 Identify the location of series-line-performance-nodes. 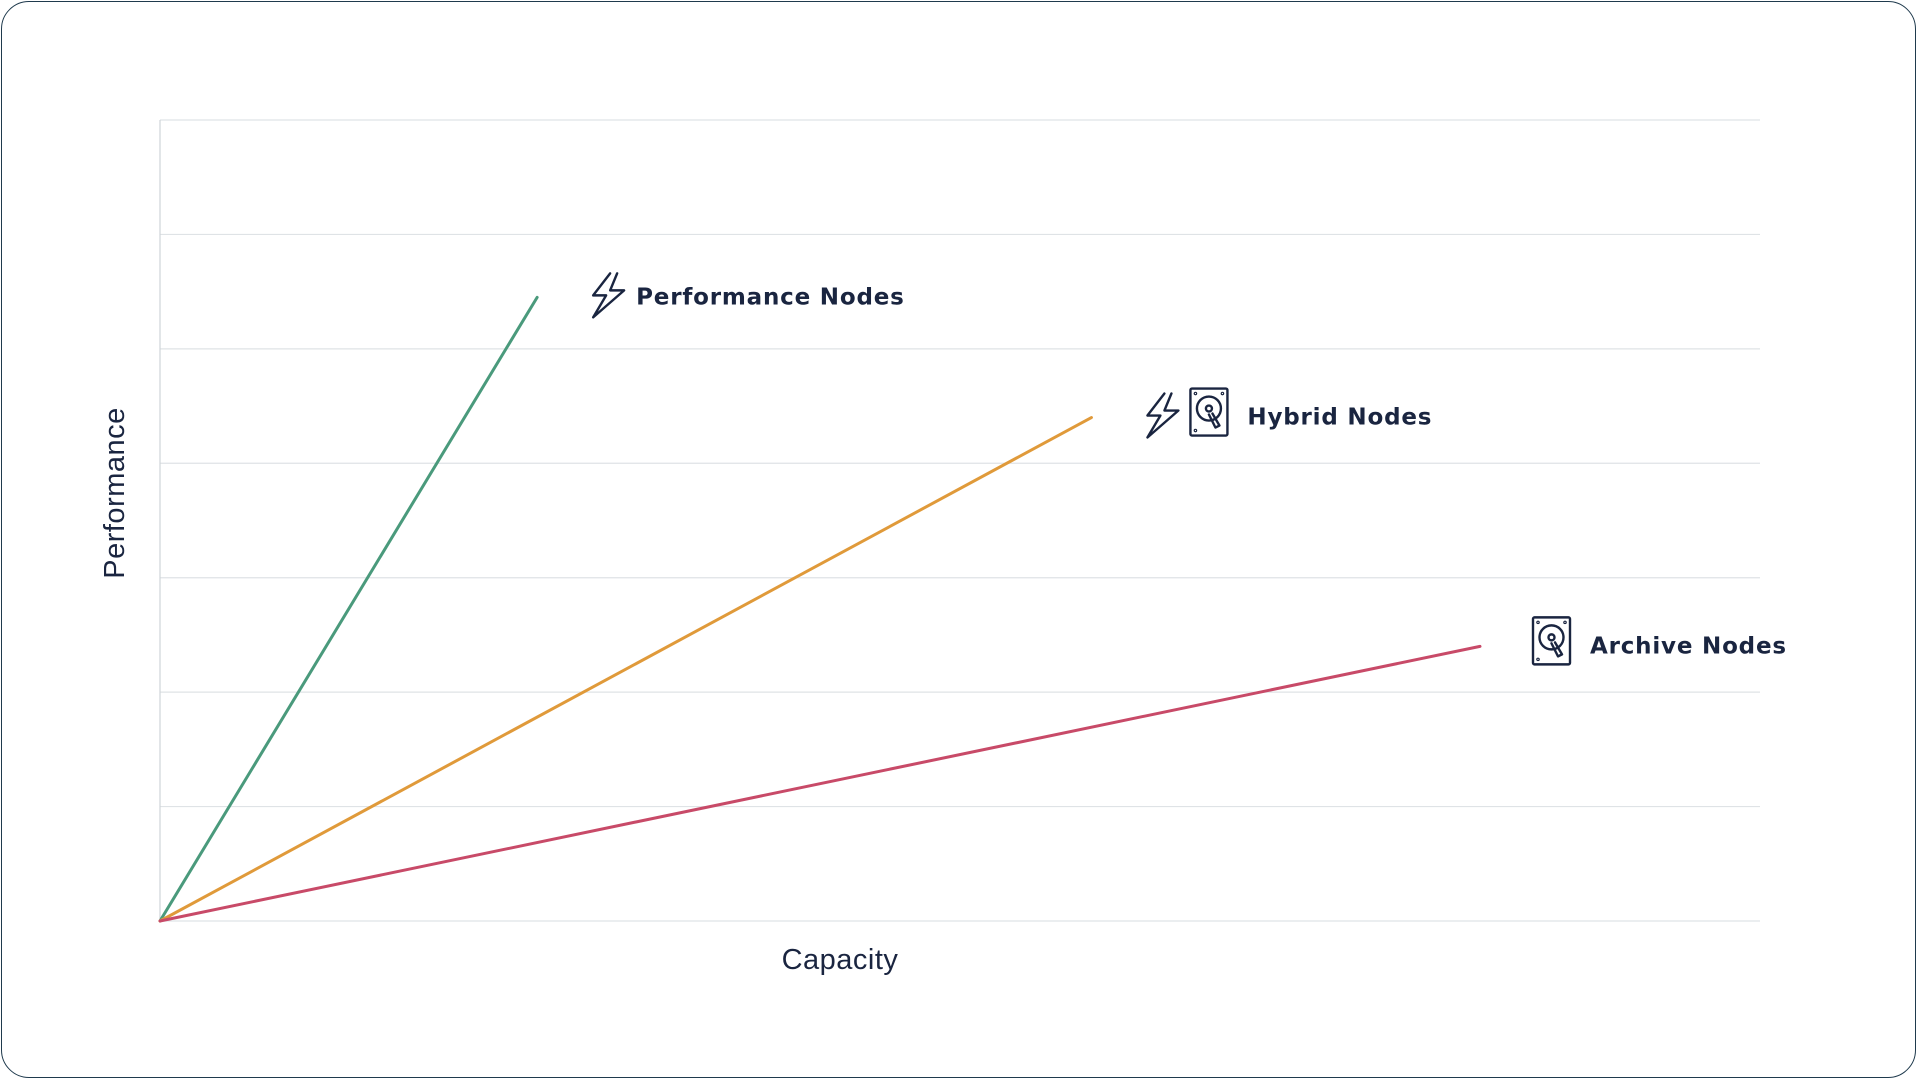
(348, 609).